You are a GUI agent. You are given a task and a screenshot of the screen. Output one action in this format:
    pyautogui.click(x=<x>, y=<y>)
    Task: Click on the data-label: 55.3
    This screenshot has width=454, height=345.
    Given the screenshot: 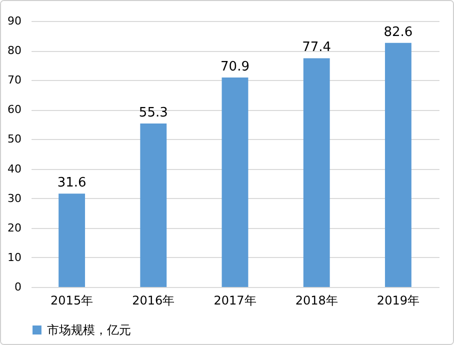 What is the action you would take?
    pyautogui.click(x=153, y=113)
    